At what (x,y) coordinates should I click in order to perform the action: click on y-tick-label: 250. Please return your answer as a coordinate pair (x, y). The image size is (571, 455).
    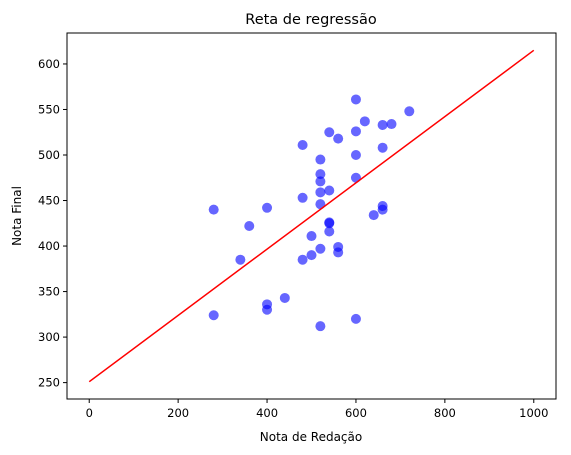
    Looking at the image, I should click on (49, 383).